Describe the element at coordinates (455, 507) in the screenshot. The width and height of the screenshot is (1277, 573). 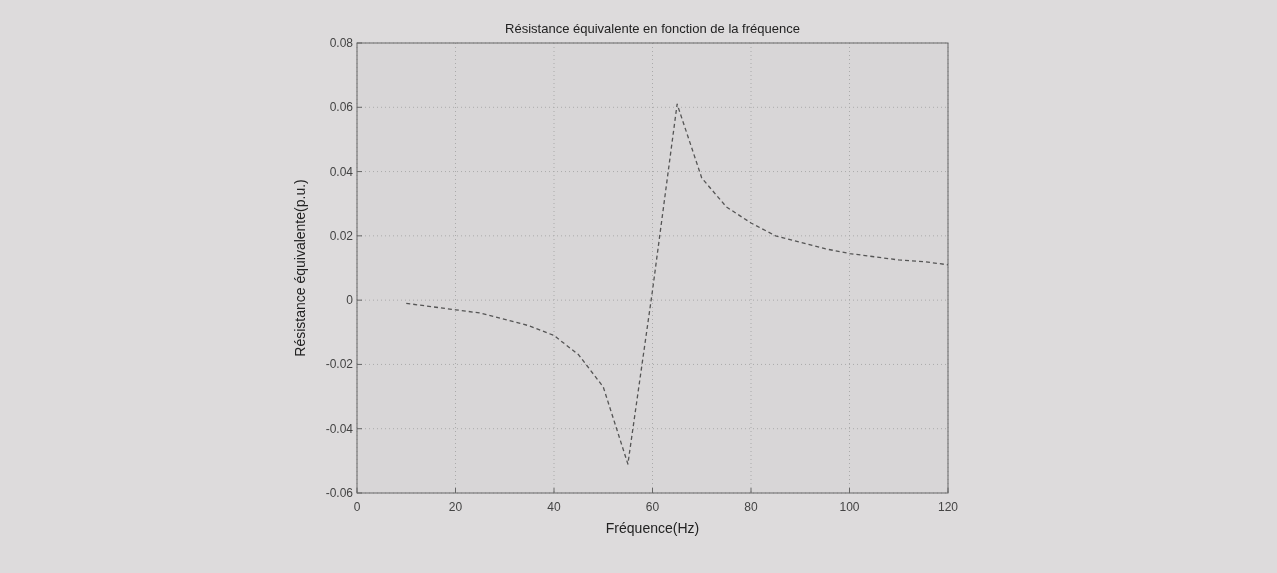
I see `x-tick-label: 20` at that location.